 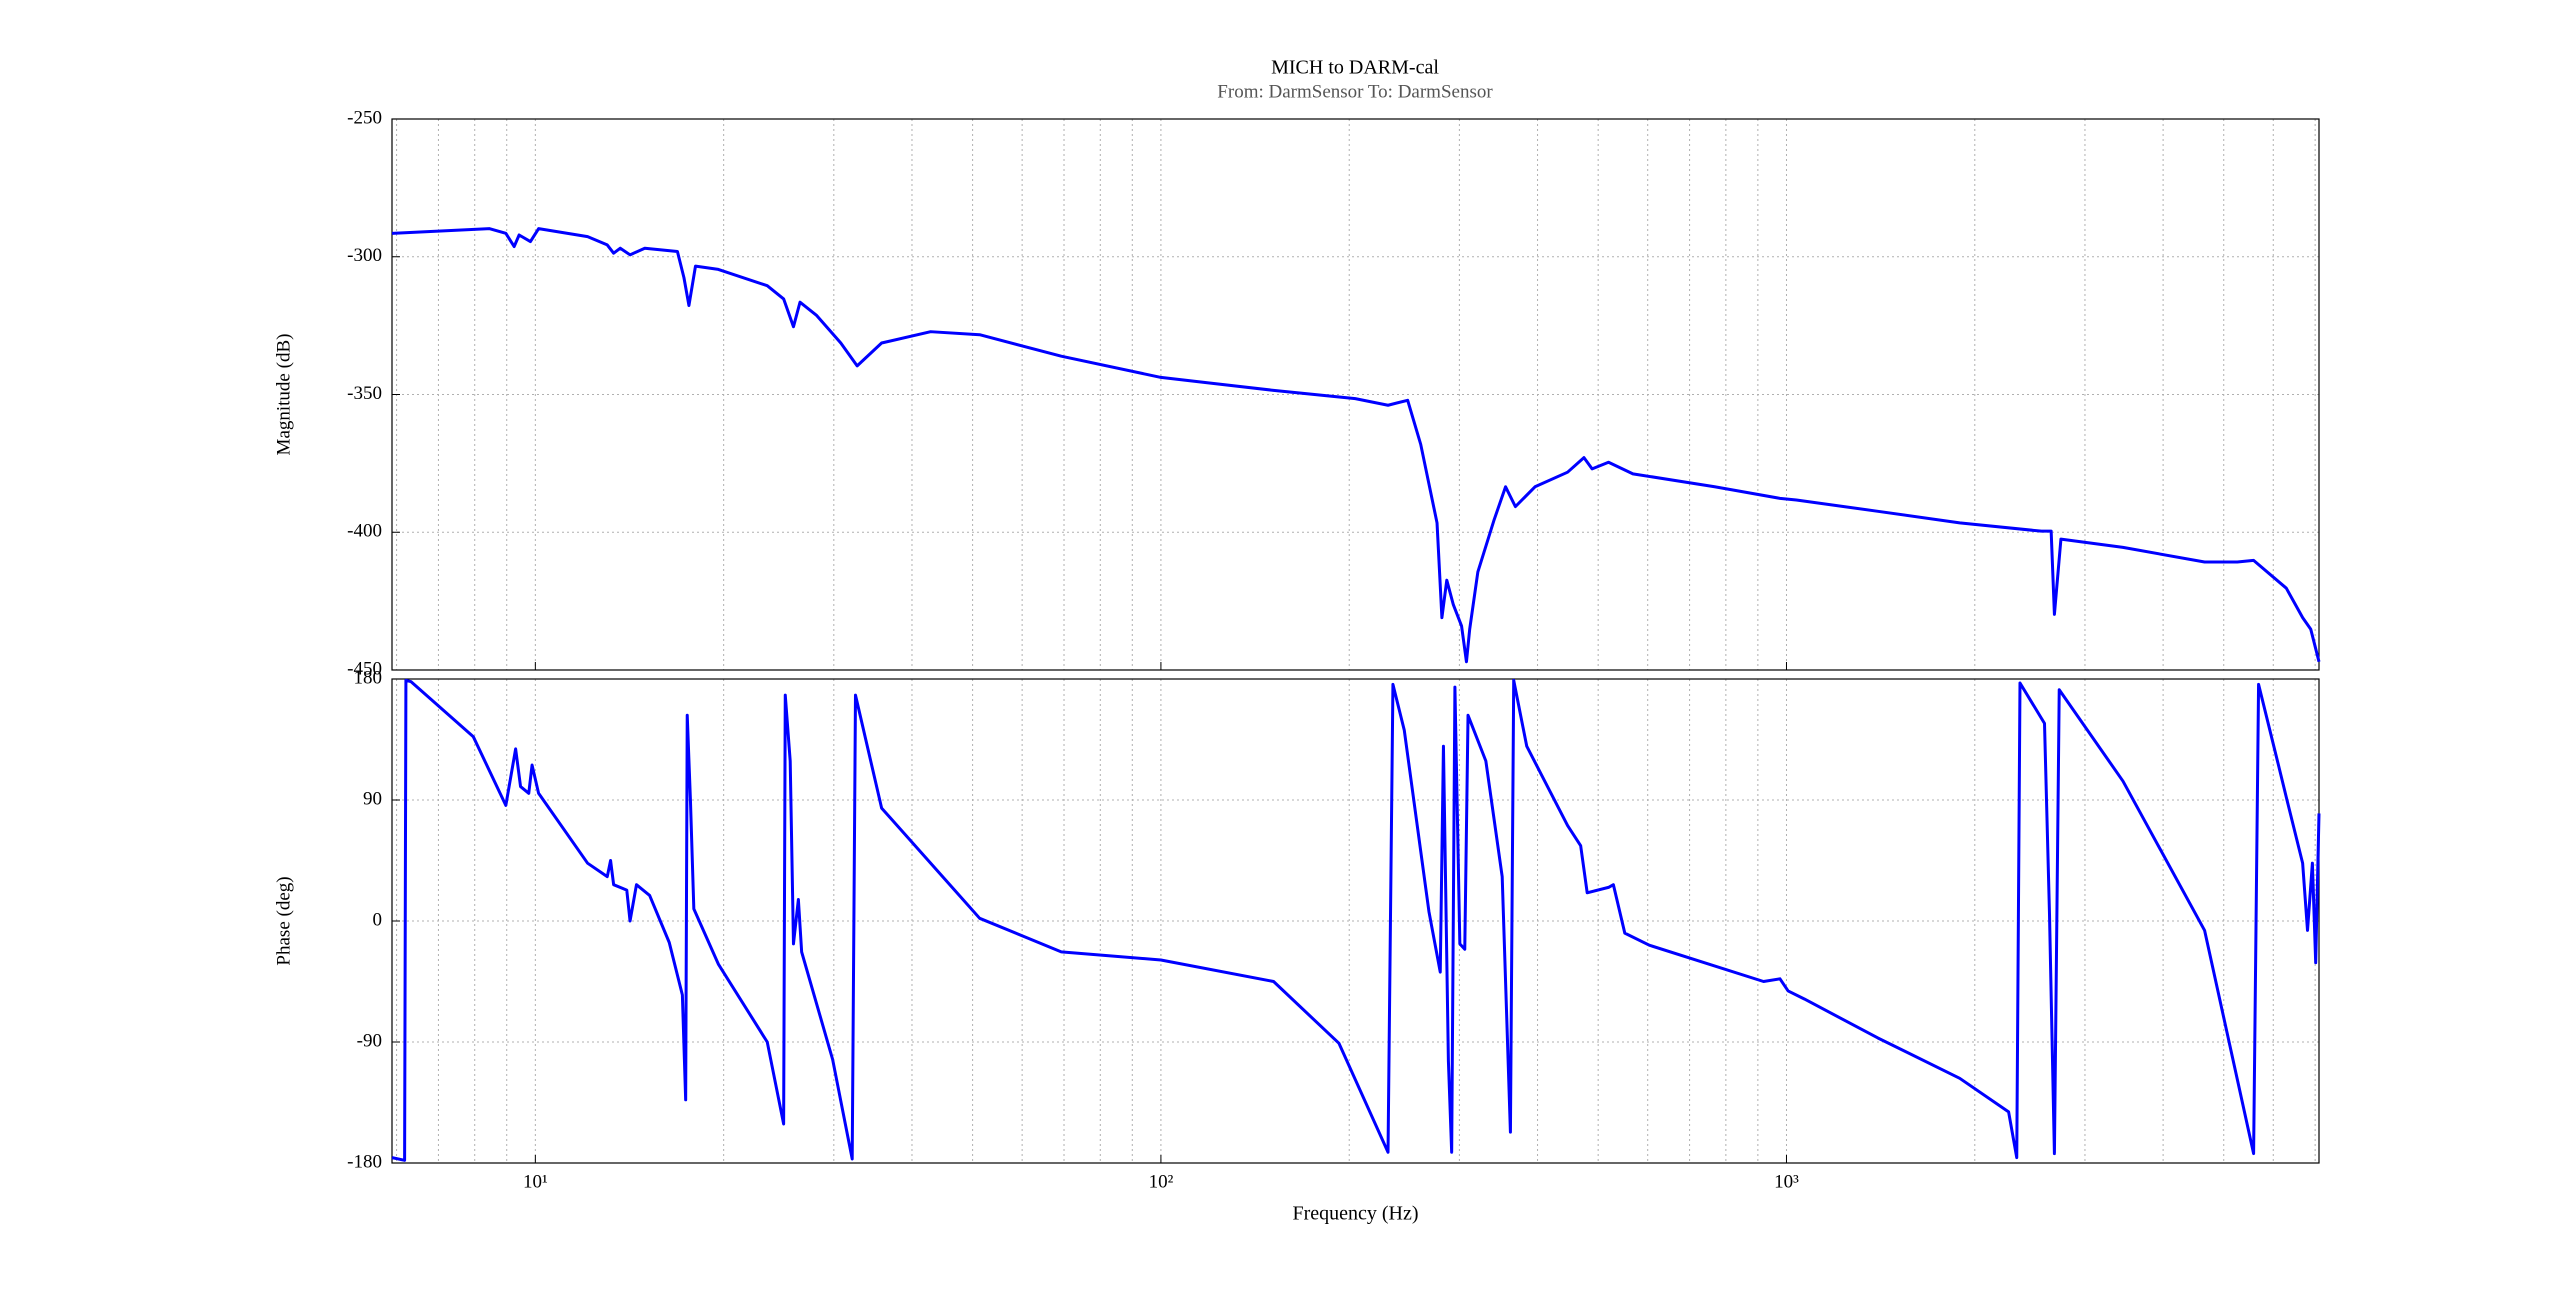 I want to click on x-tick-label: 10², so click(x=1161, y=1181).